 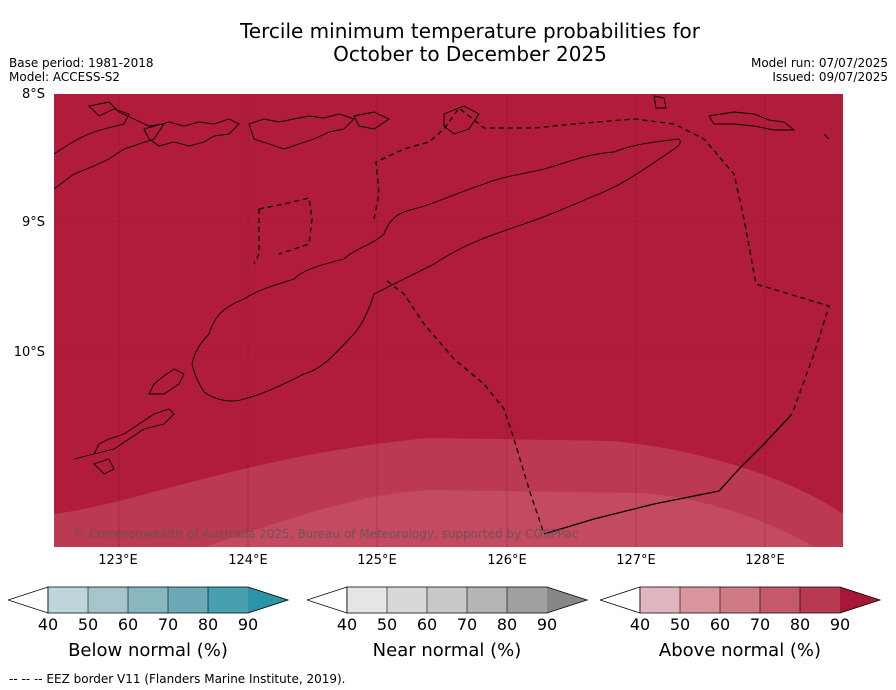 What do you see at coordinates (65, 77) in the screenshot?
I see `model-name: Model: ACCESS-S2` at bounding box center [65, 77].